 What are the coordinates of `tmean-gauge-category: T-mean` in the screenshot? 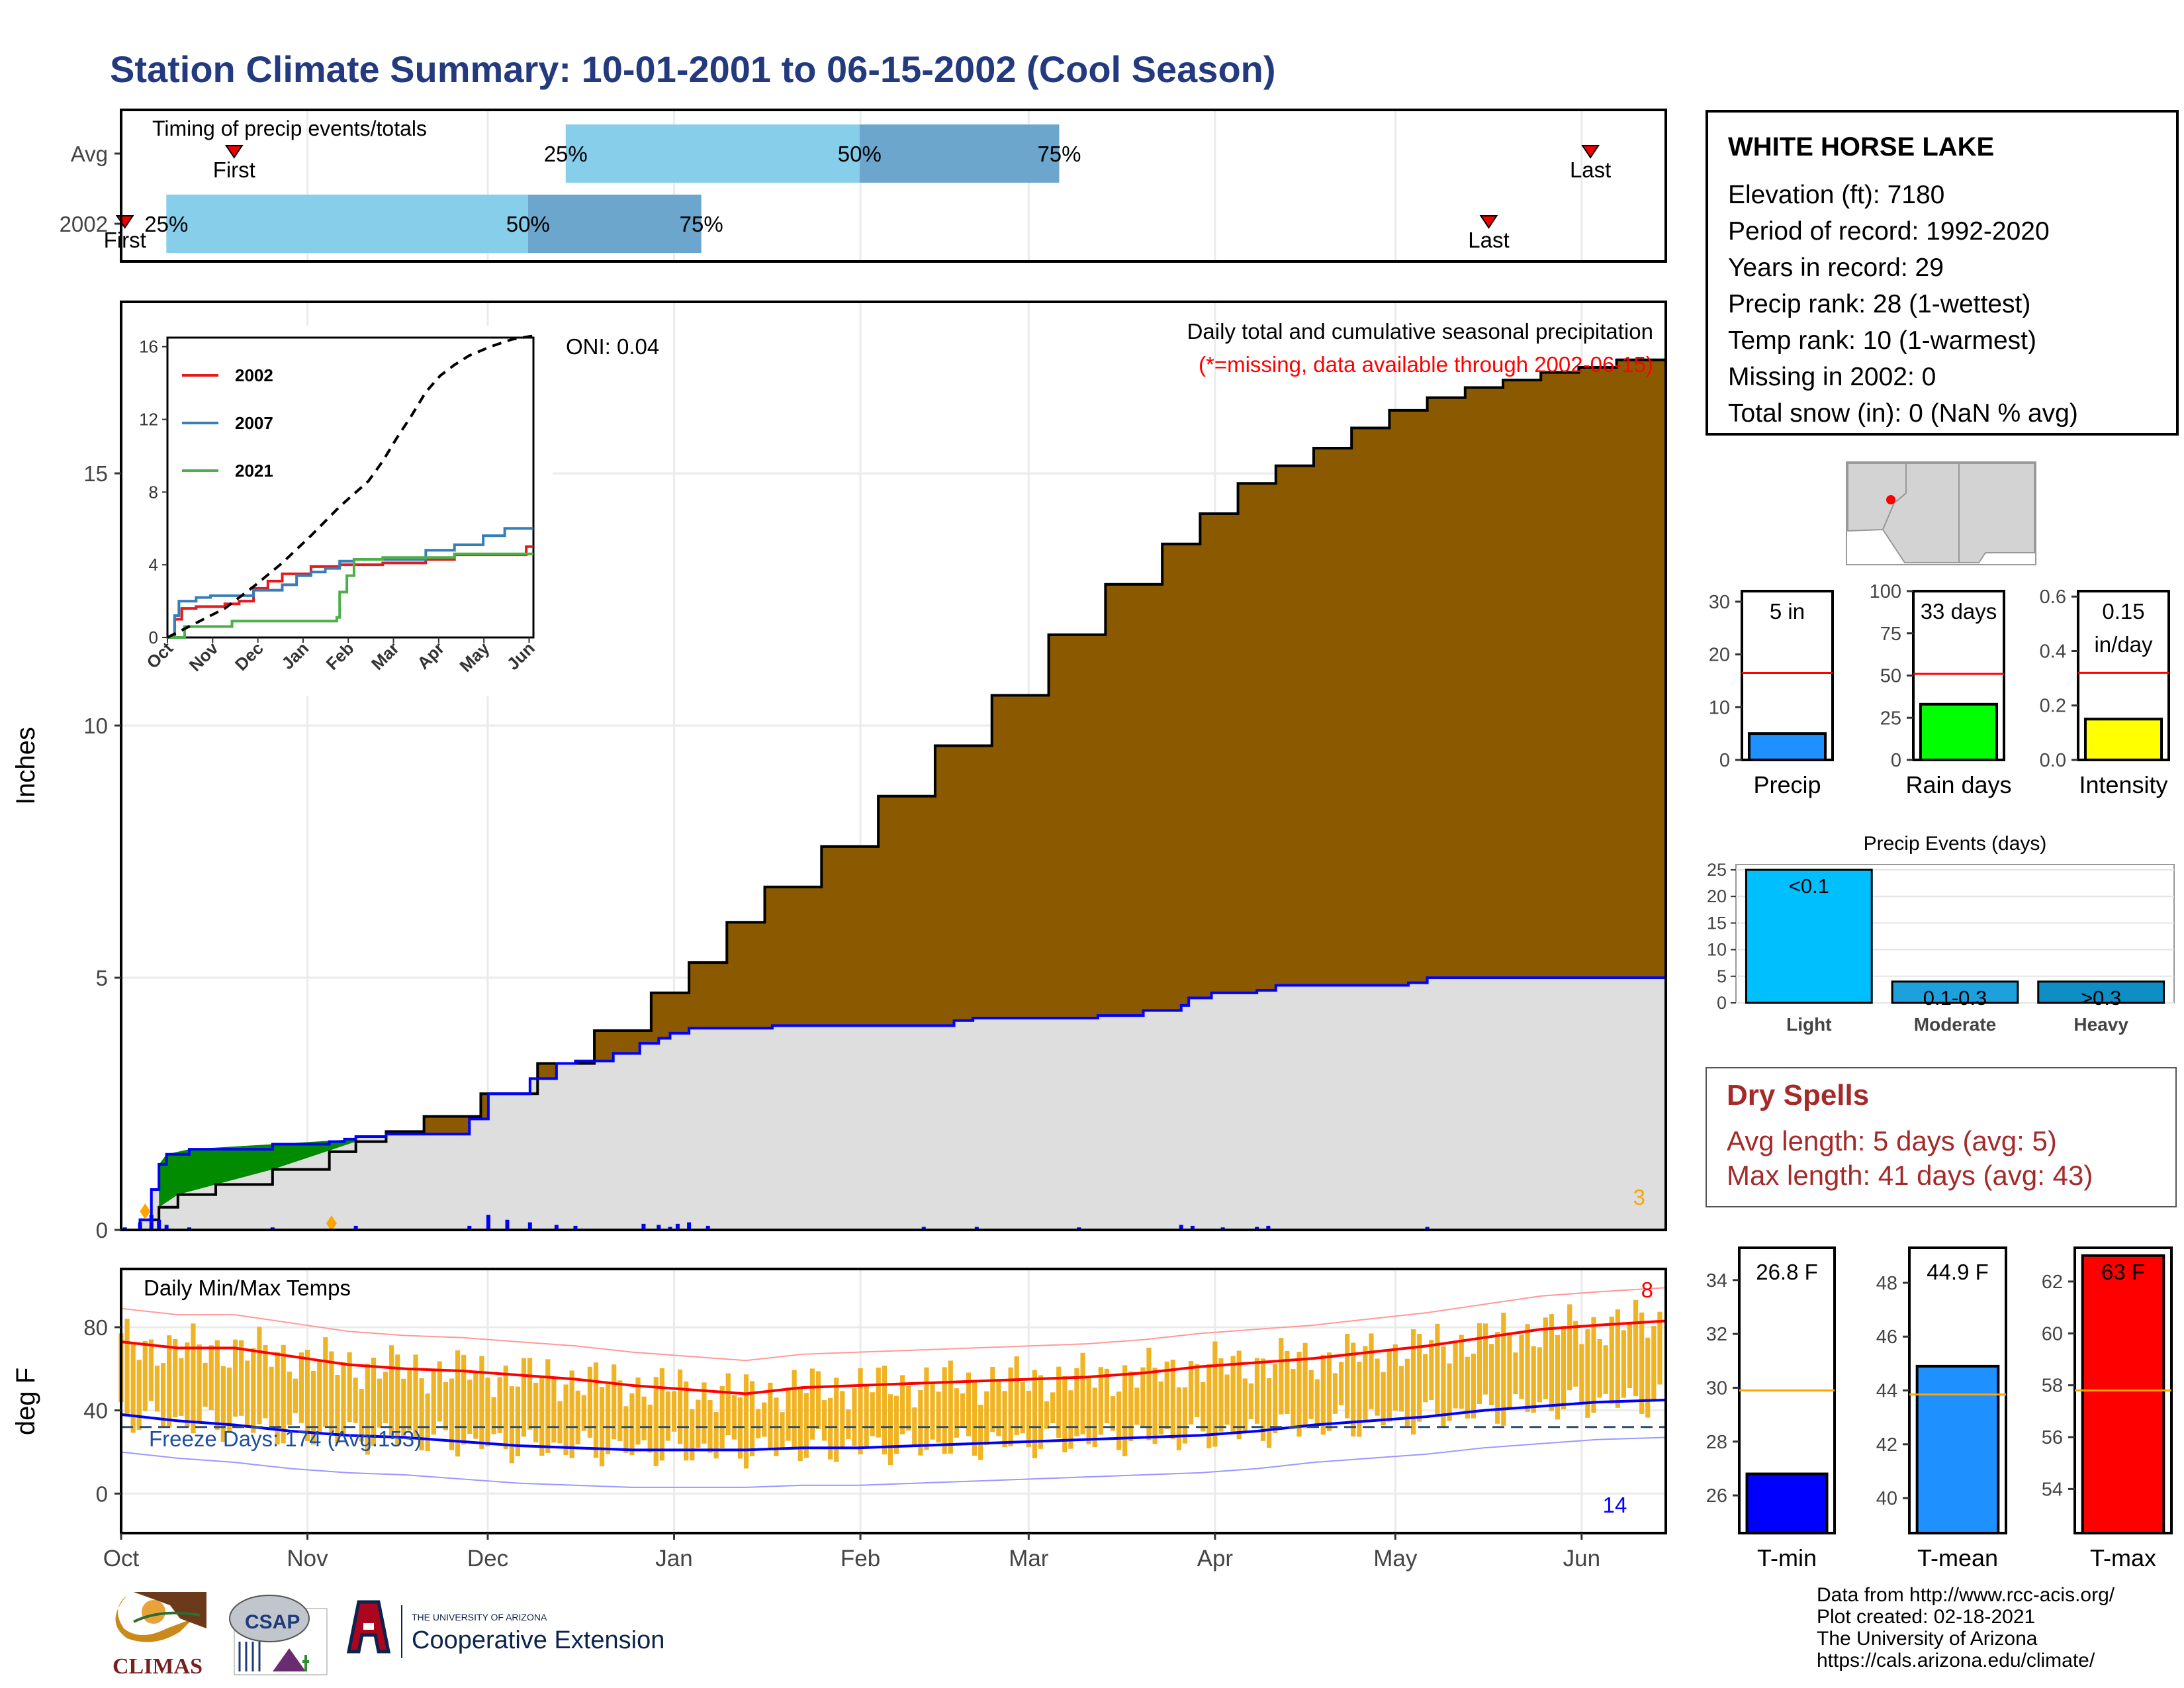 It's located at (1957, 1557).